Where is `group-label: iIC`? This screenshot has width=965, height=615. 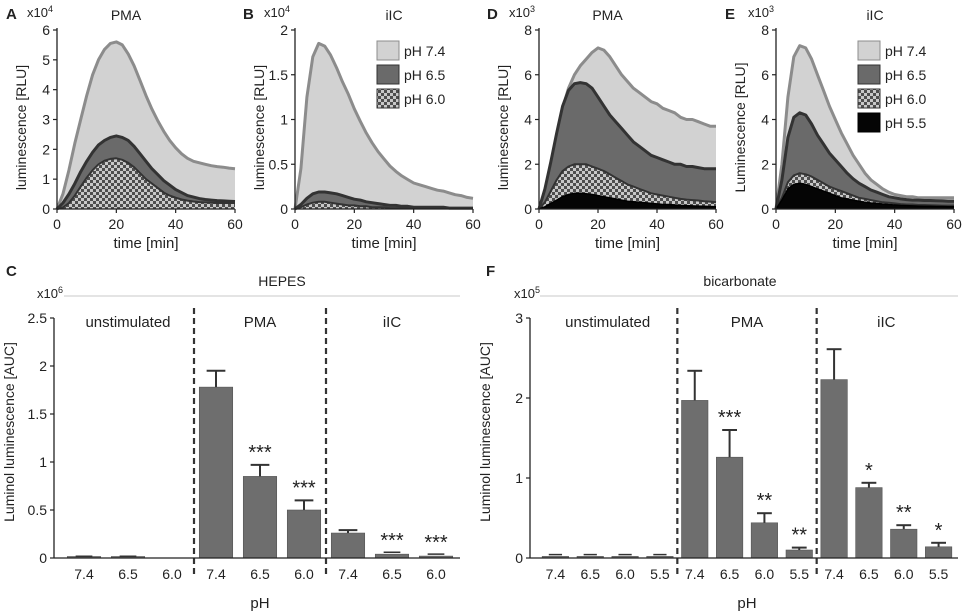 group-label: iIC is located at coordinates (392, 322).